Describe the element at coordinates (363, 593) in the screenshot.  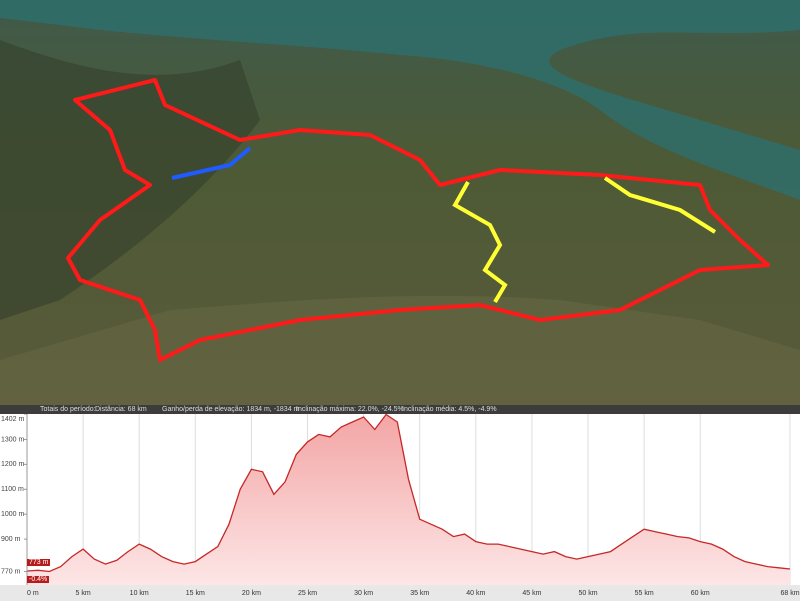
I see `x-tick-label: 30 km` at that location.